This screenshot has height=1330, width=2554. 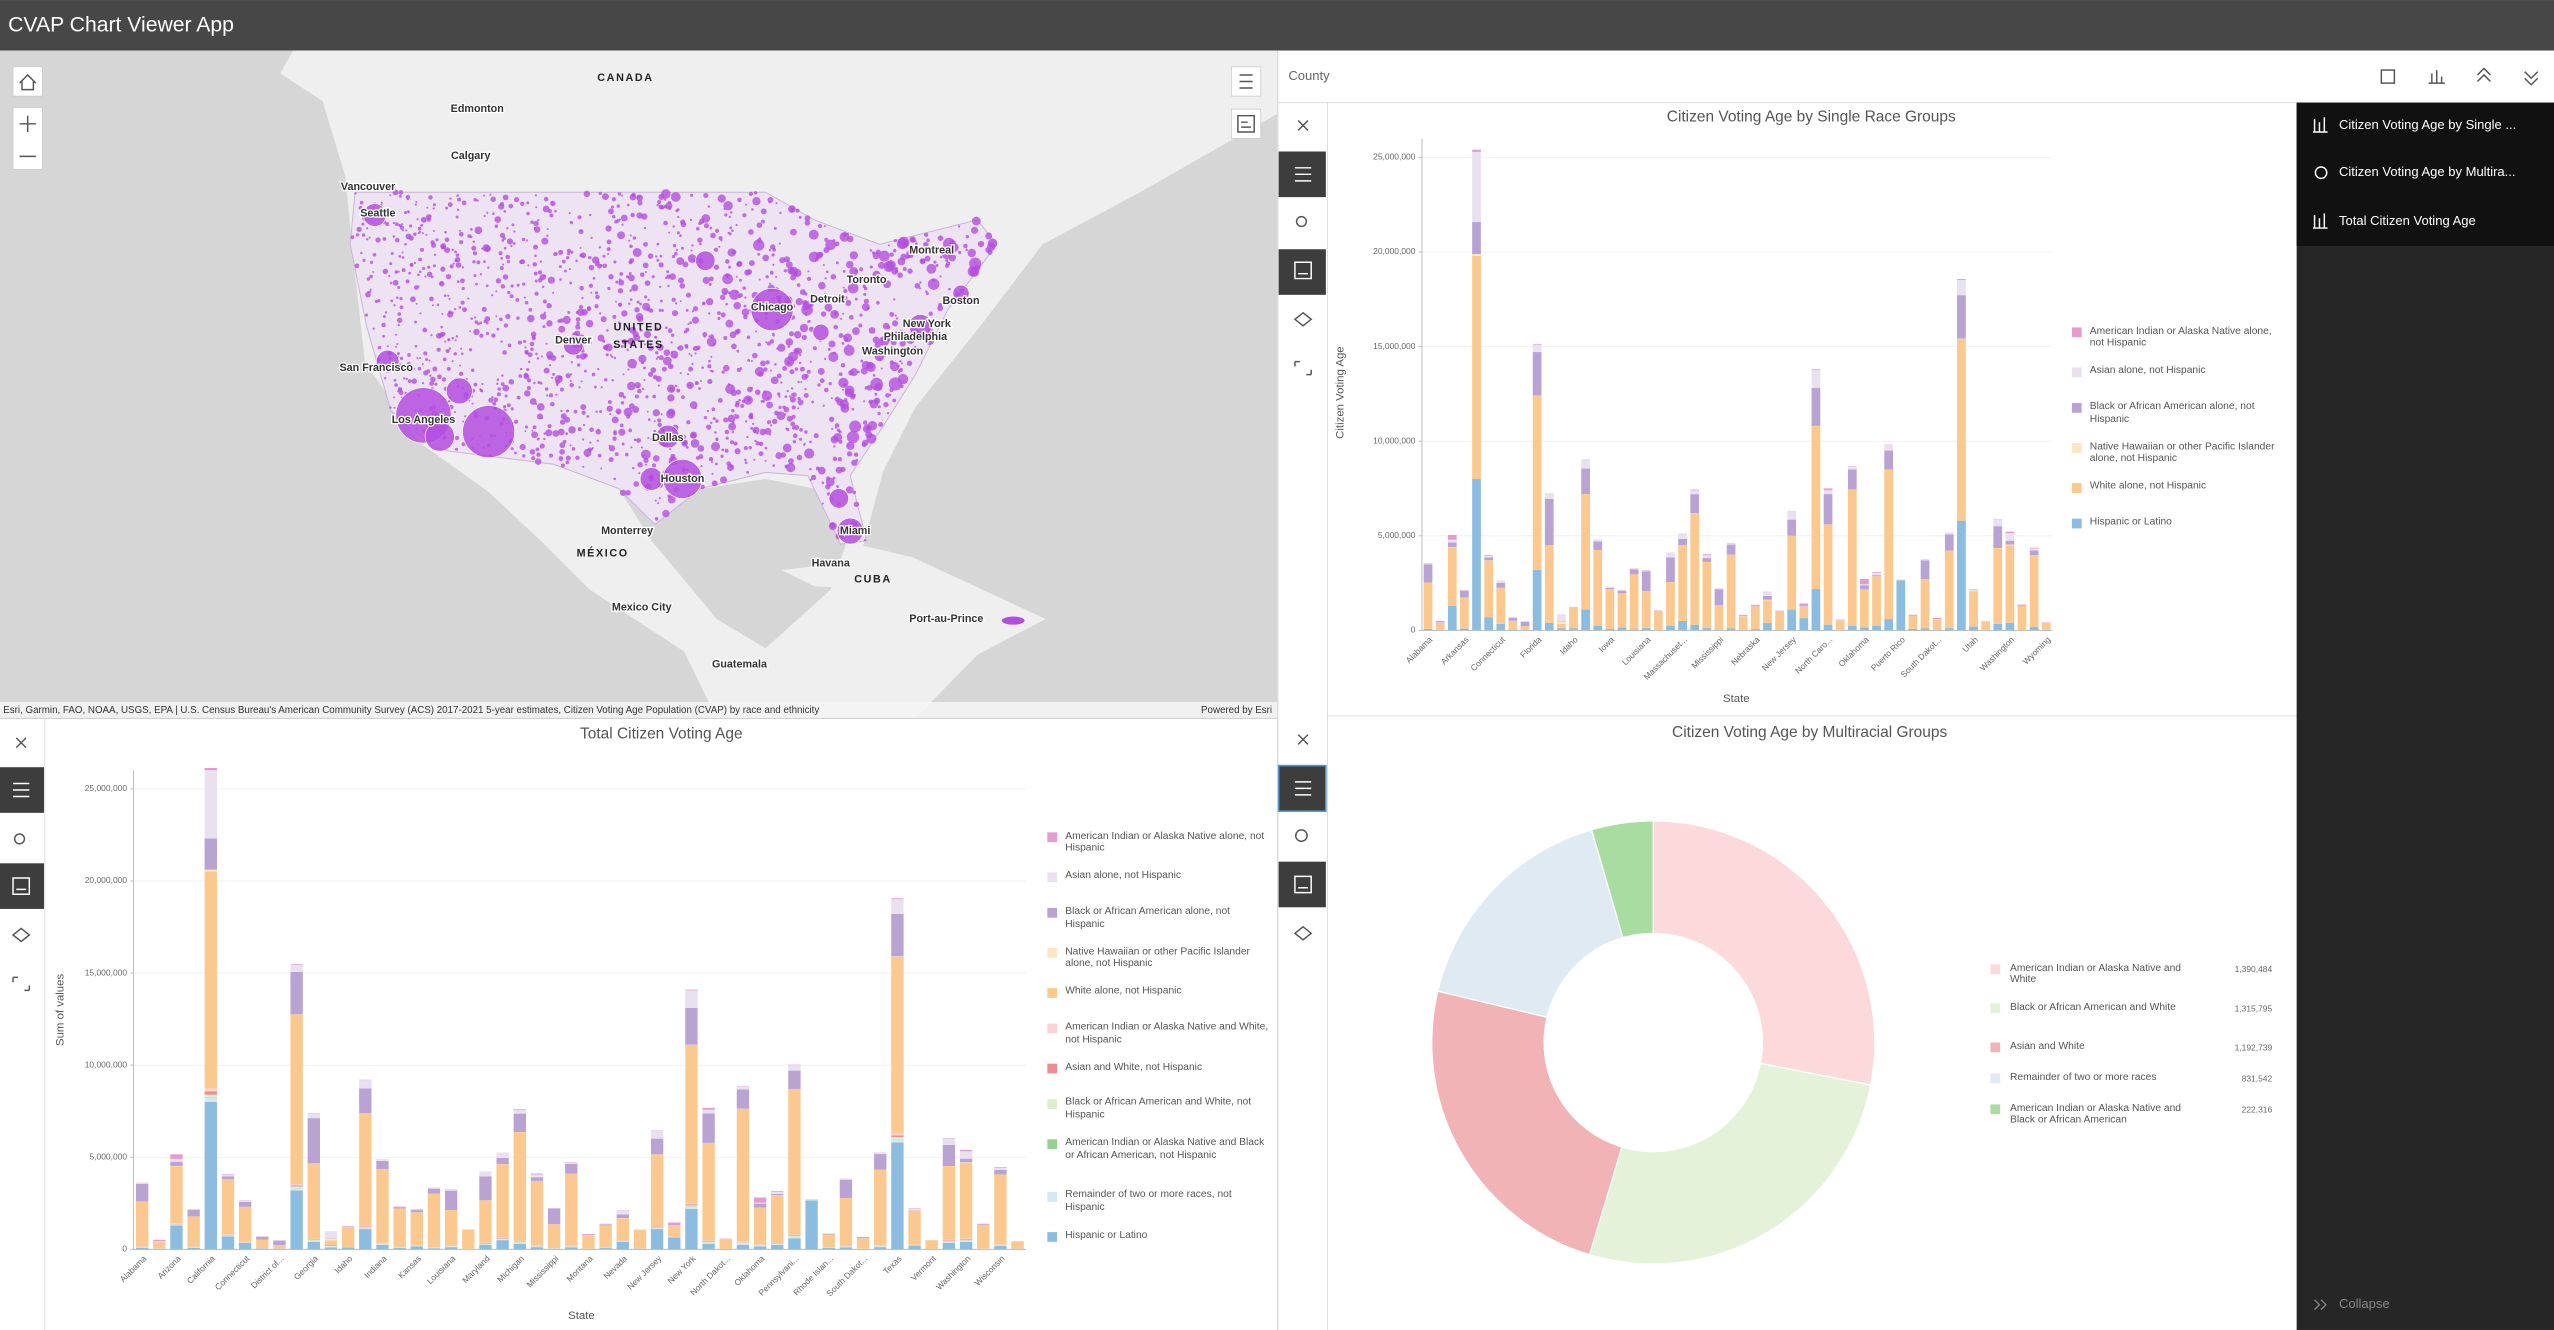 I want to click on chart-button, so click(x=1246, y=123).